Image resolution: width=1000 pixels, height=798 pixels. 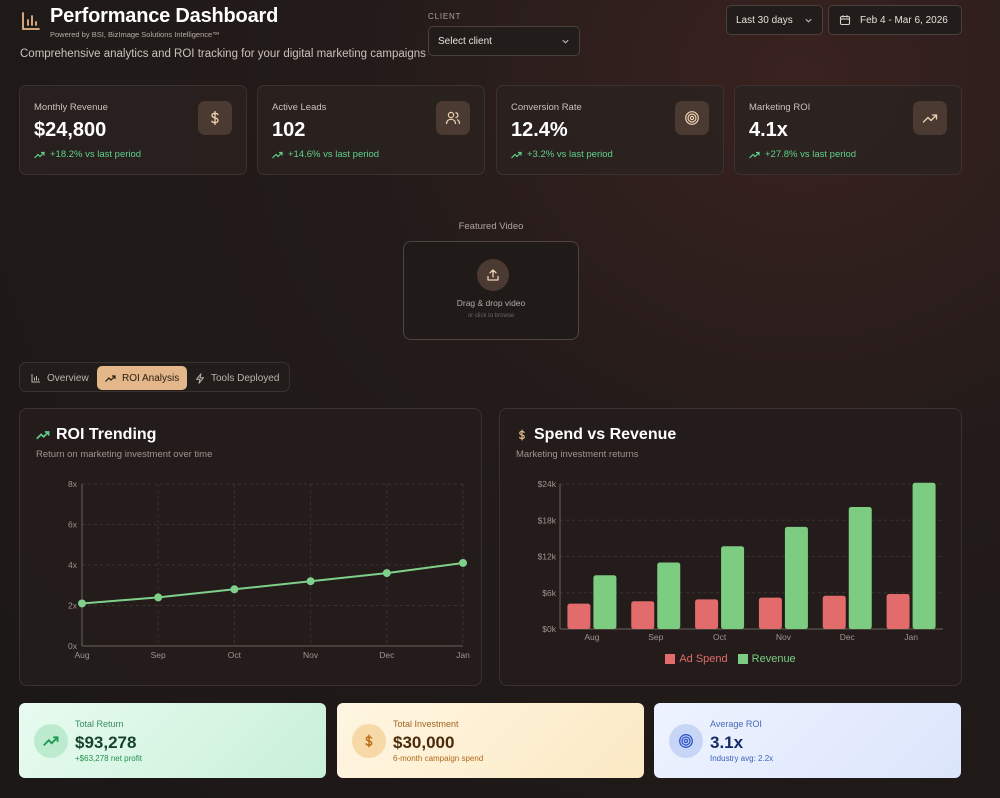 What do you see at coordinates (99, 724) in the screenshot?
I see `summary-label: Total Return` at bounding box center [99, 724].